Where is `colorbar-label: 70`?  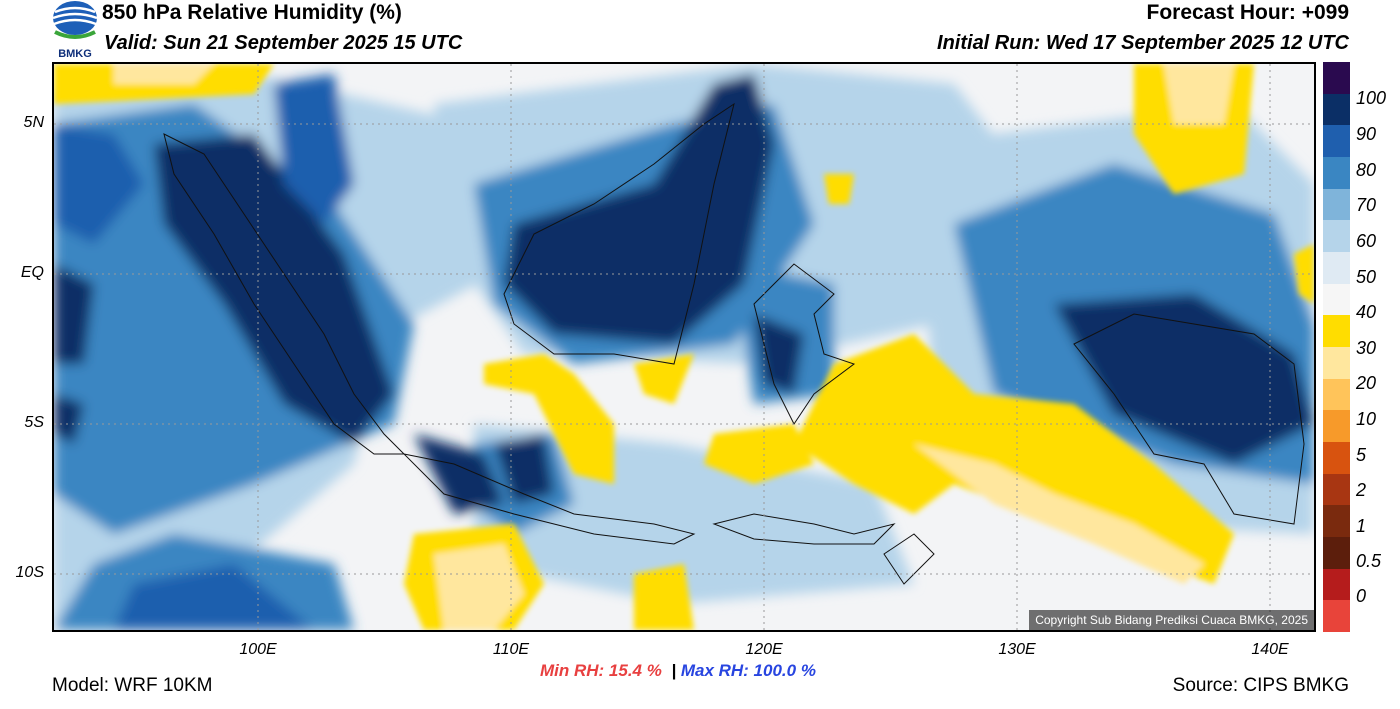
colorbar-label: 70 is located at coordinates (1366, 205).